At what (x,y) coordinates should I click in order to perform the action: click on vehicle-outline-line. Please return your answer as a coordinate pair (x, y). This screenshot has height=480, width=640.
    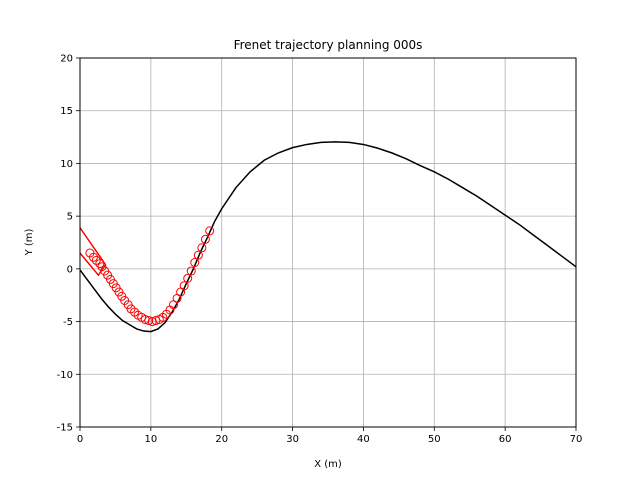
    Looking at the image, I should click on (93, 252).